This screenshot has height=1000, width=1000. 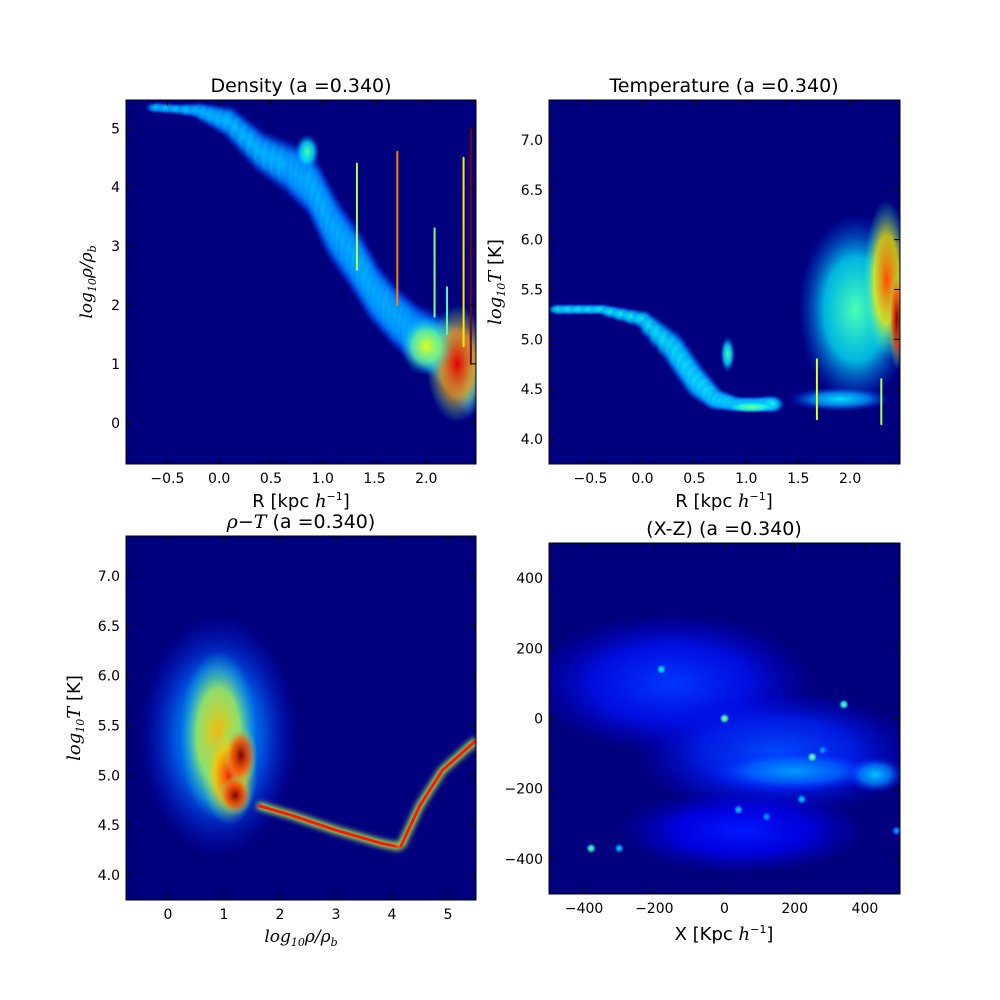 I want to click on xz-map-y-ticks: −400 −200 0 200 400, so click(x=702, y=719).